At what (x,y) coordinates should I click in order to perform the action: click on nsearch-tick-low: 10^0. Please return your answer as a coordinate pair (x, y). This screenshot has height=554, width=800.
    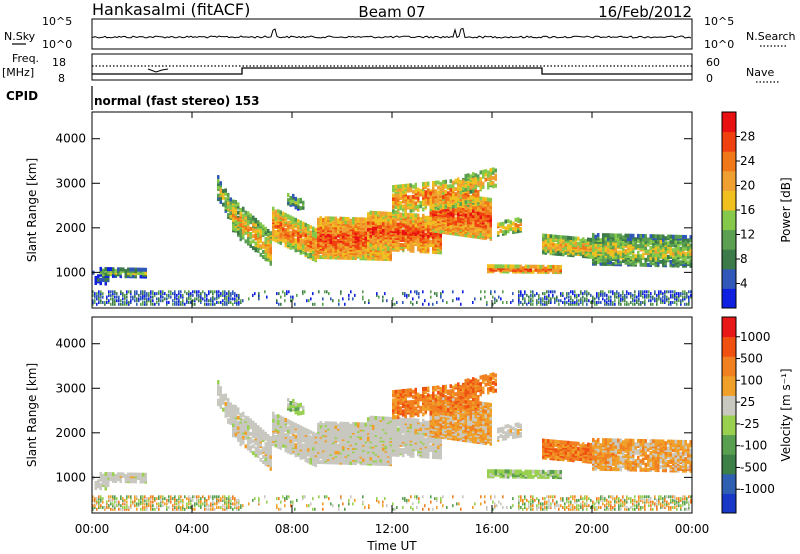
    Looking at the image, I should click on (719, 44).